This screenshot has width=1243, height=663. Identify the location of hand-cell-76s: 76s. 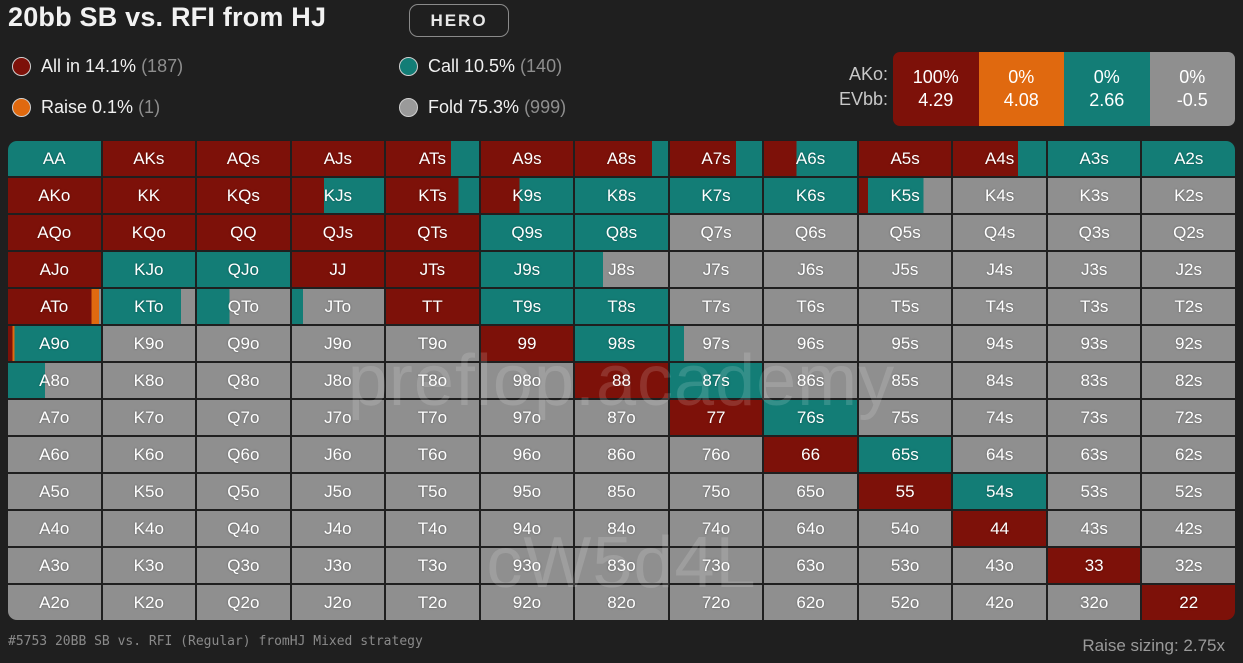
(810, 417).